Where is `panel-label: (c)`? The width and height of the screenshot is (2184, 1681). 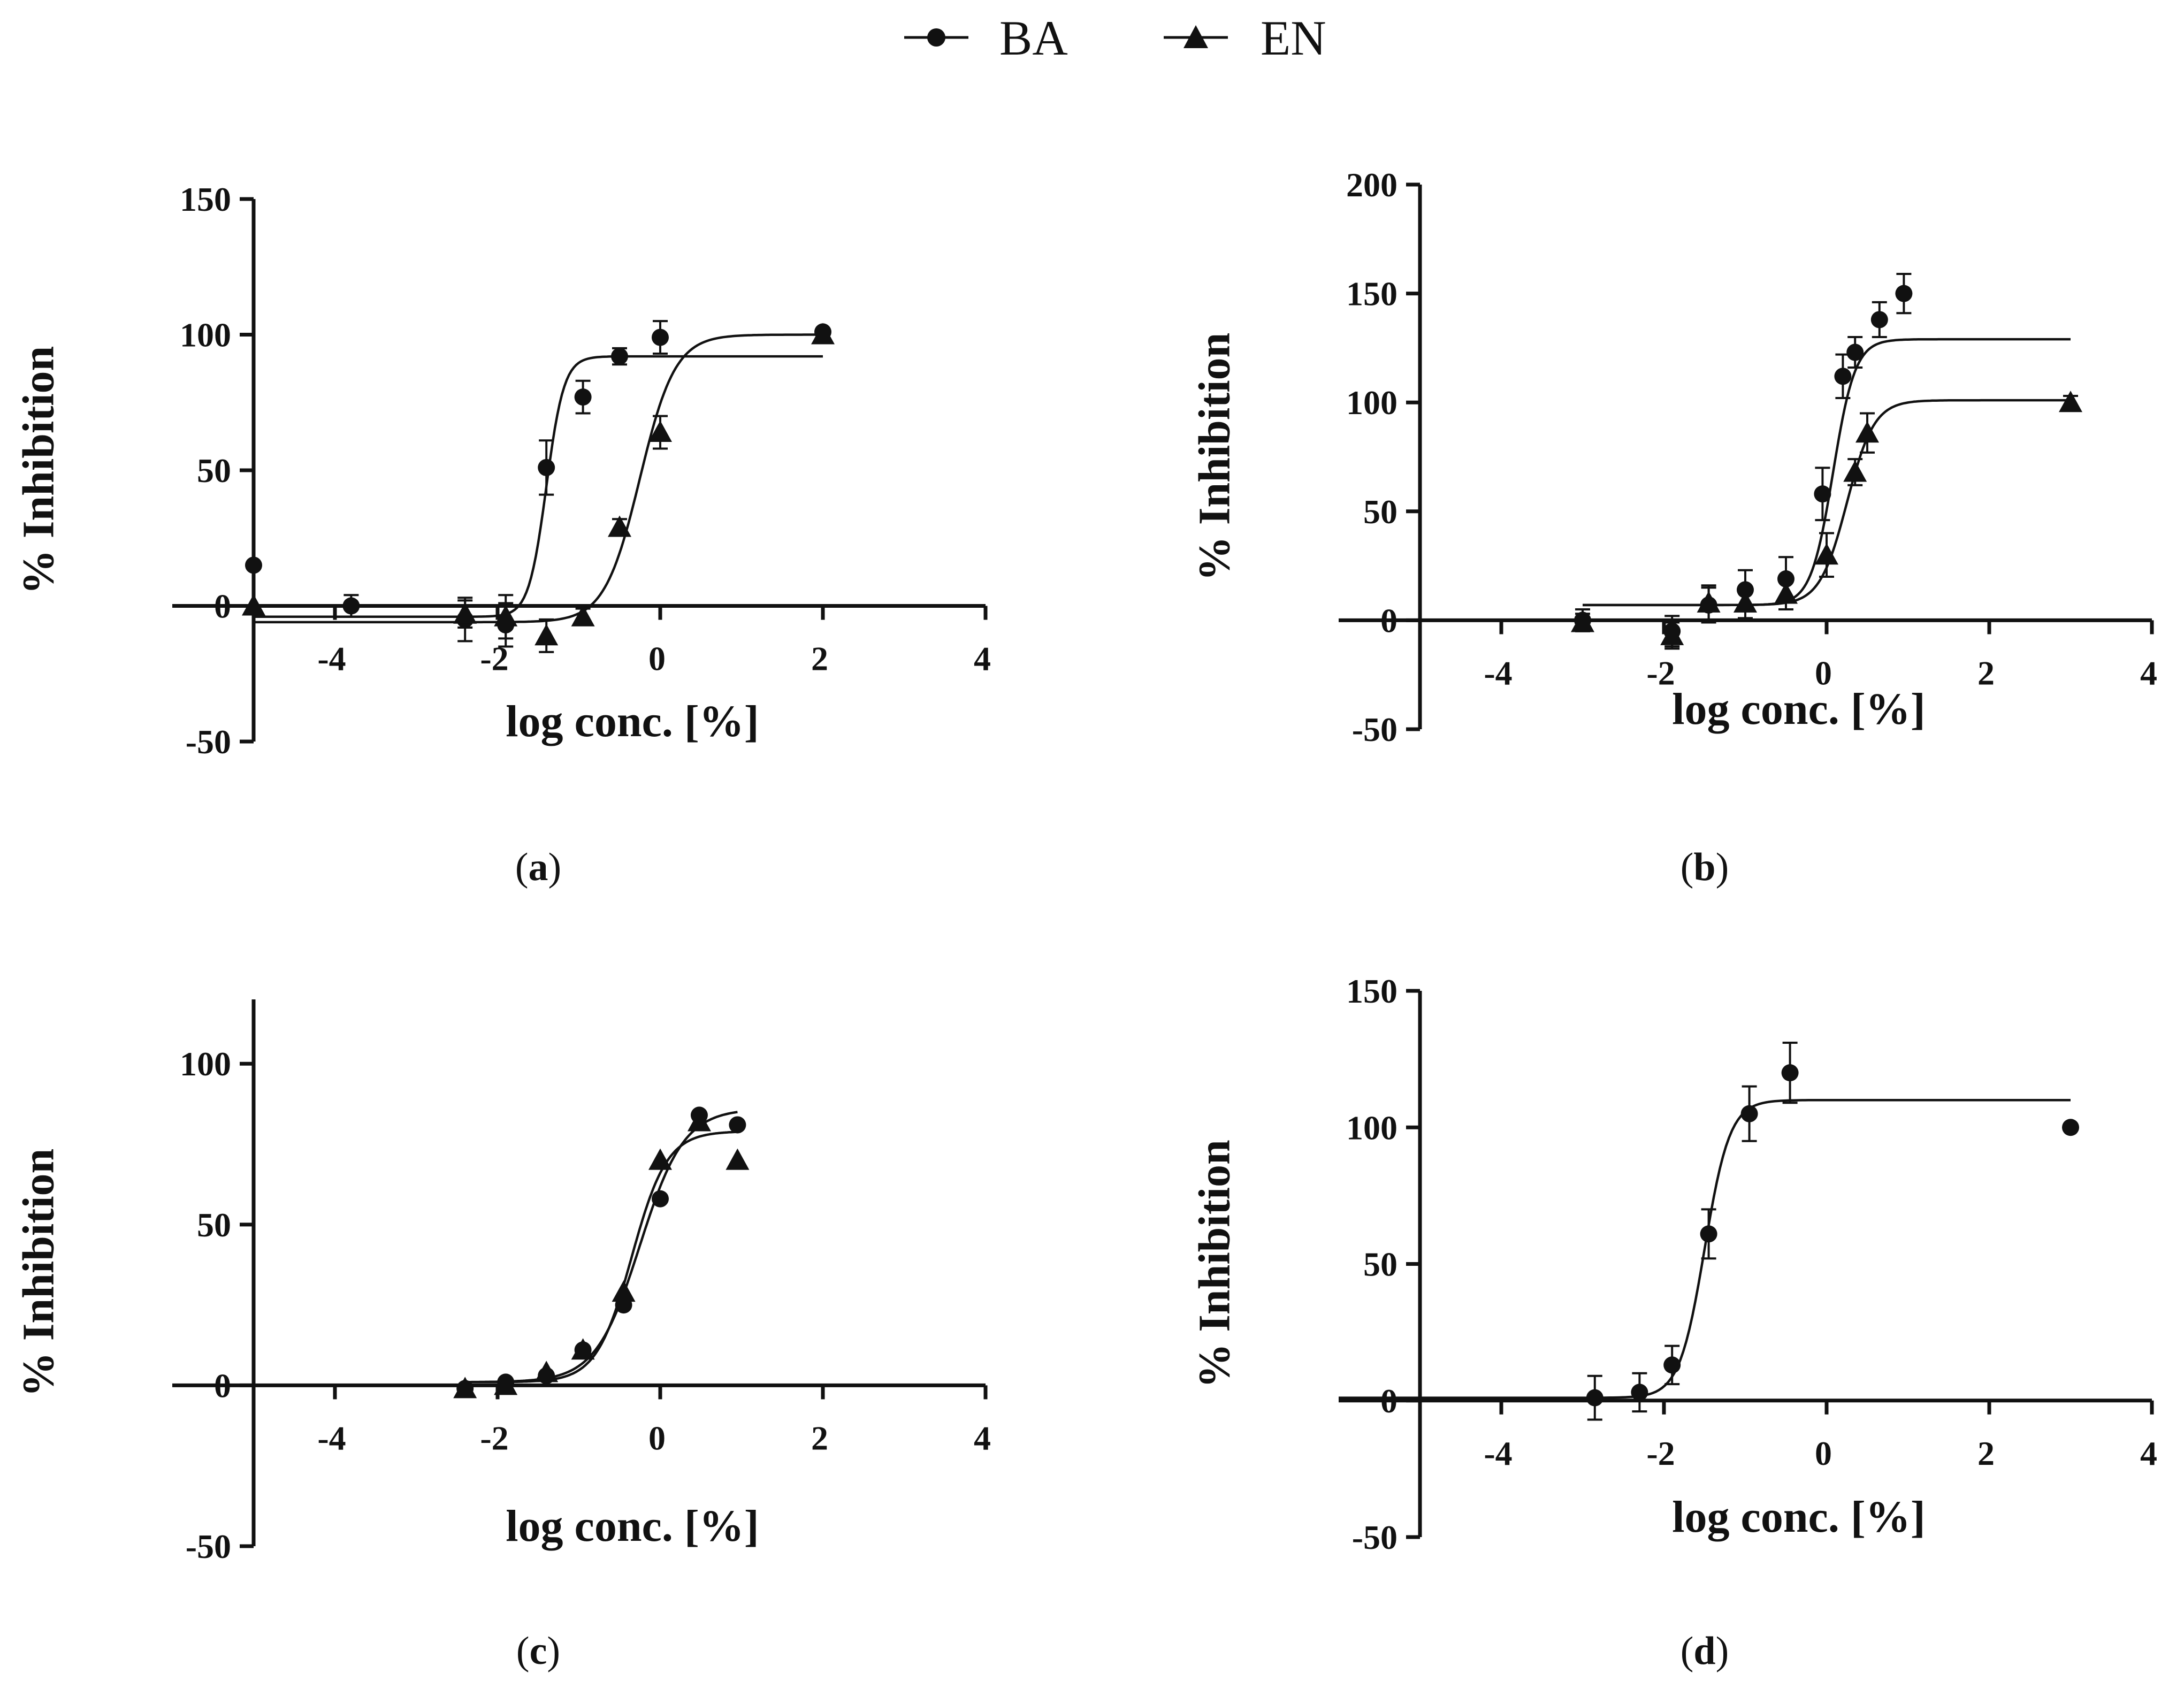
panel-label: (c) is located at coordinates (538, 1651).